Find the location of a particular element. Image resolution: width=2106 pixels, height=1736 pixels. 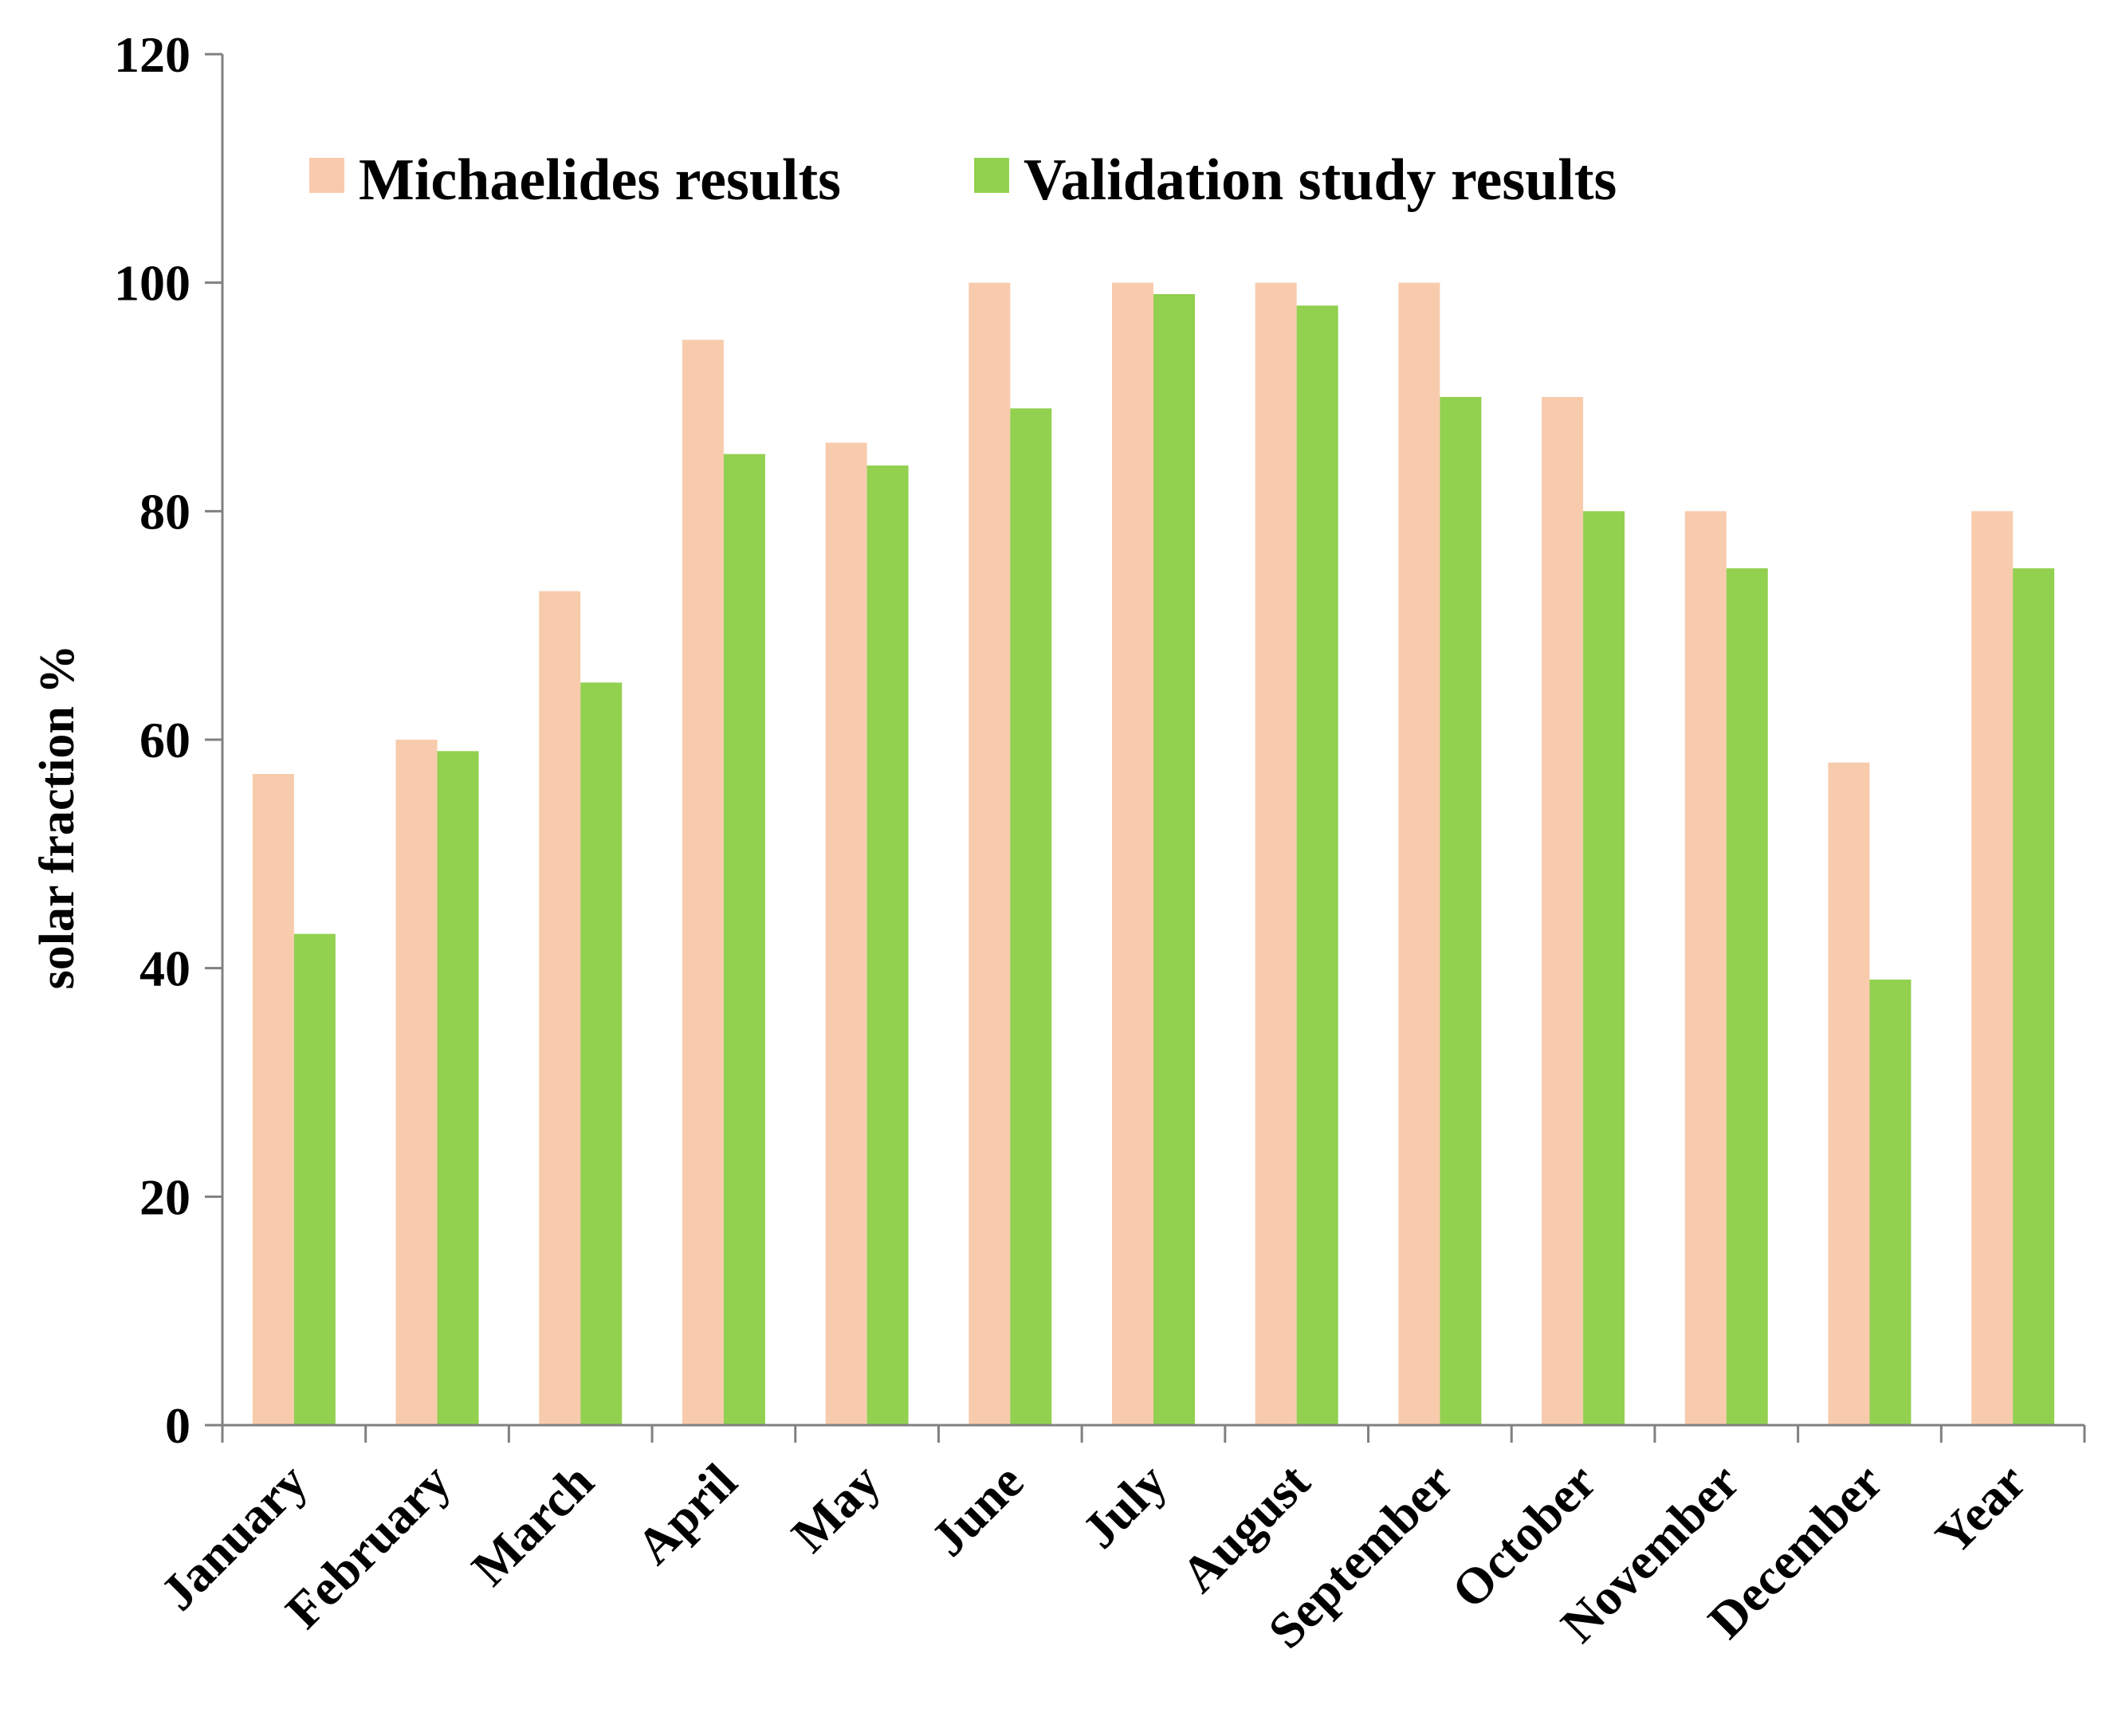

x-tick-label-june: June is located at coordinates (977, 1510).